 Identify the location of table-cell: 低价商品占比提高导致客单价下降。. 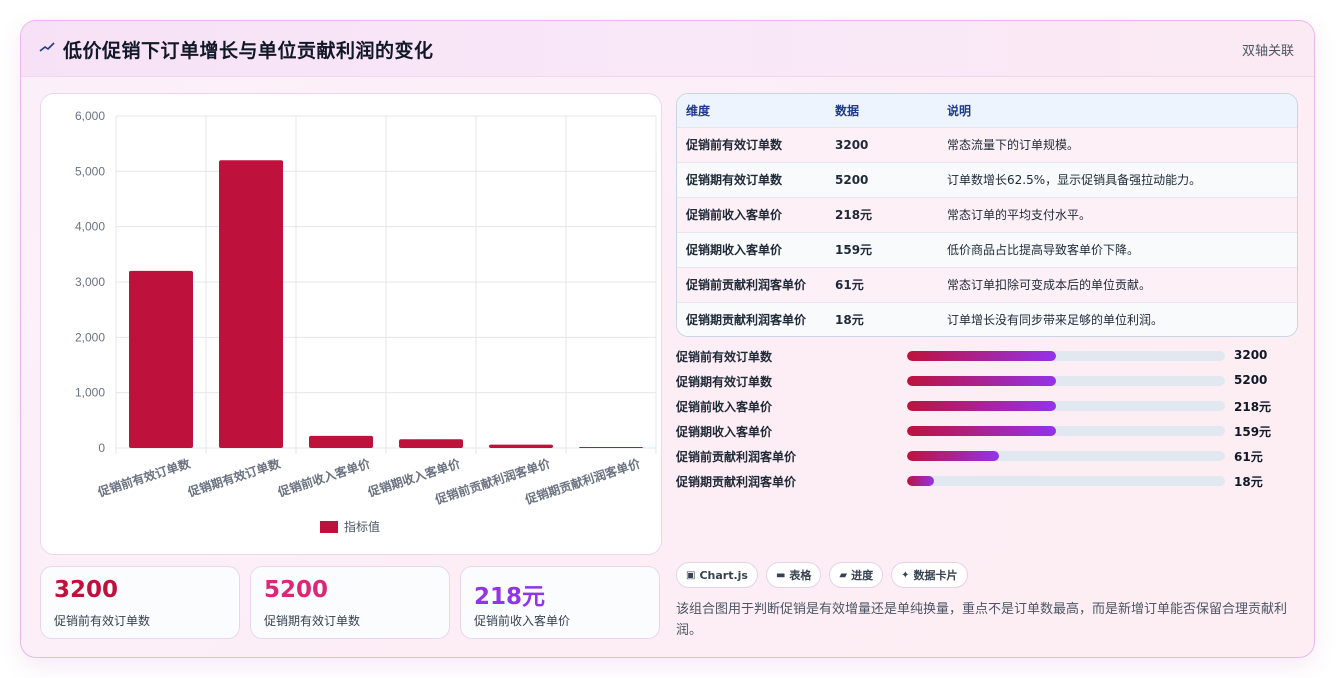
(1043, 250).